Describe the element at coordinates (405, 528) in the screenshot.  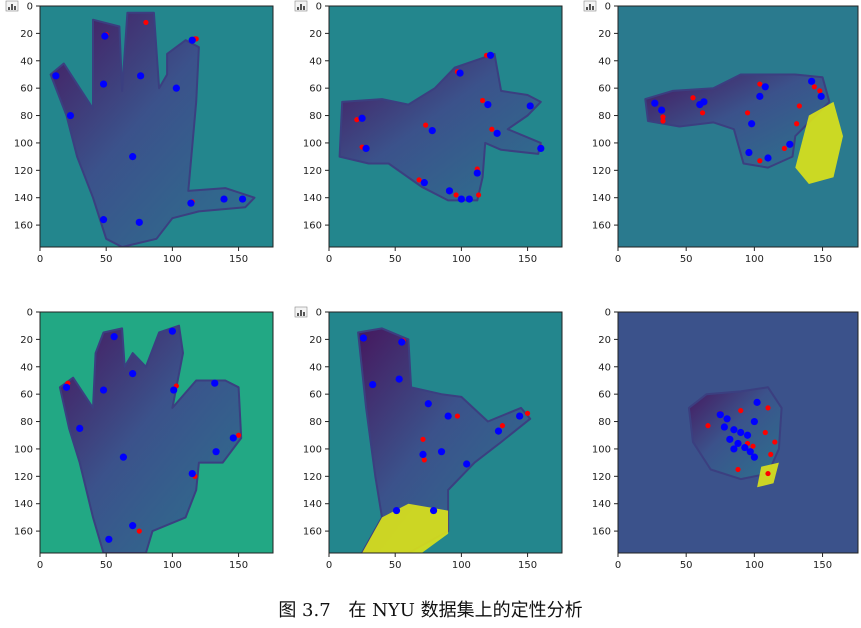
I see `near-depth-region` at that location.